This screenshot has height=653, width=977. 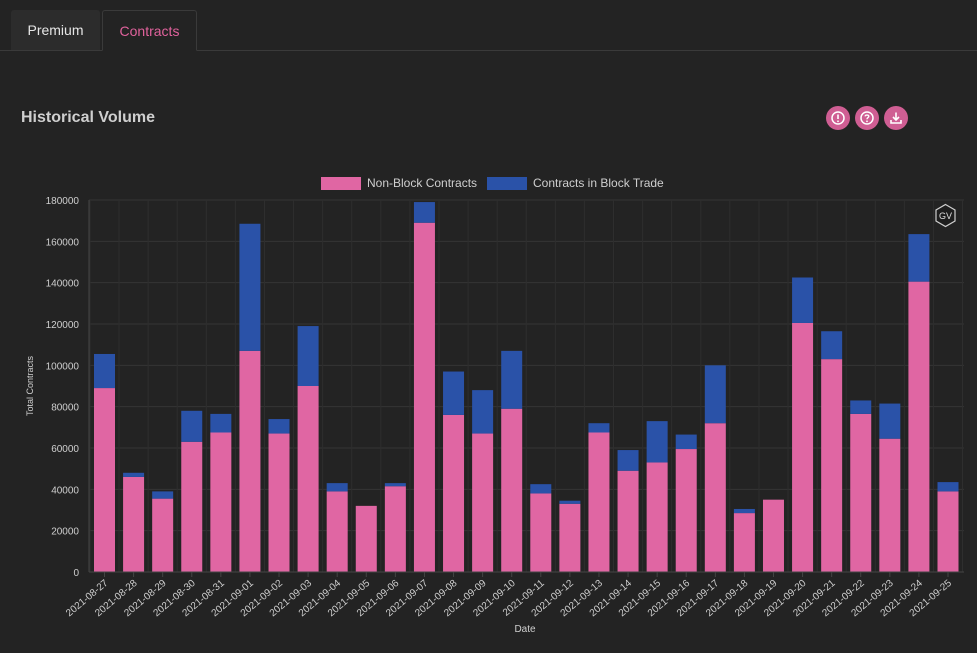 I want to click on legend-label-non-block: Non-Block Contracts, so click(x=422, y=183).